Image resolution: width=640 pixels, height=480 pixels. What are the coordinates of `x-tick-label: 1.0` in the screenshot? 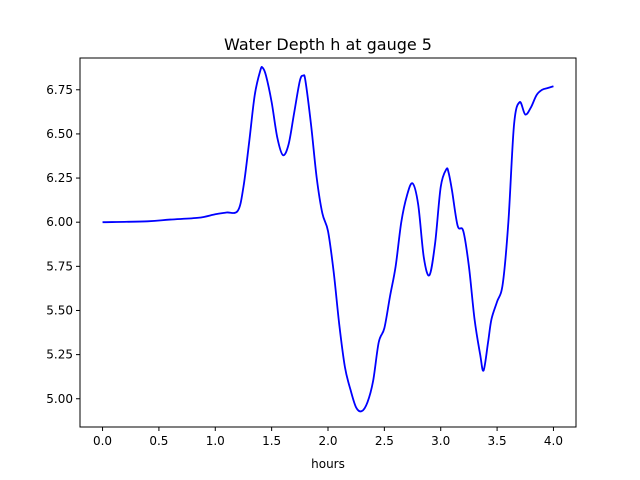 It's located at (215, 441).